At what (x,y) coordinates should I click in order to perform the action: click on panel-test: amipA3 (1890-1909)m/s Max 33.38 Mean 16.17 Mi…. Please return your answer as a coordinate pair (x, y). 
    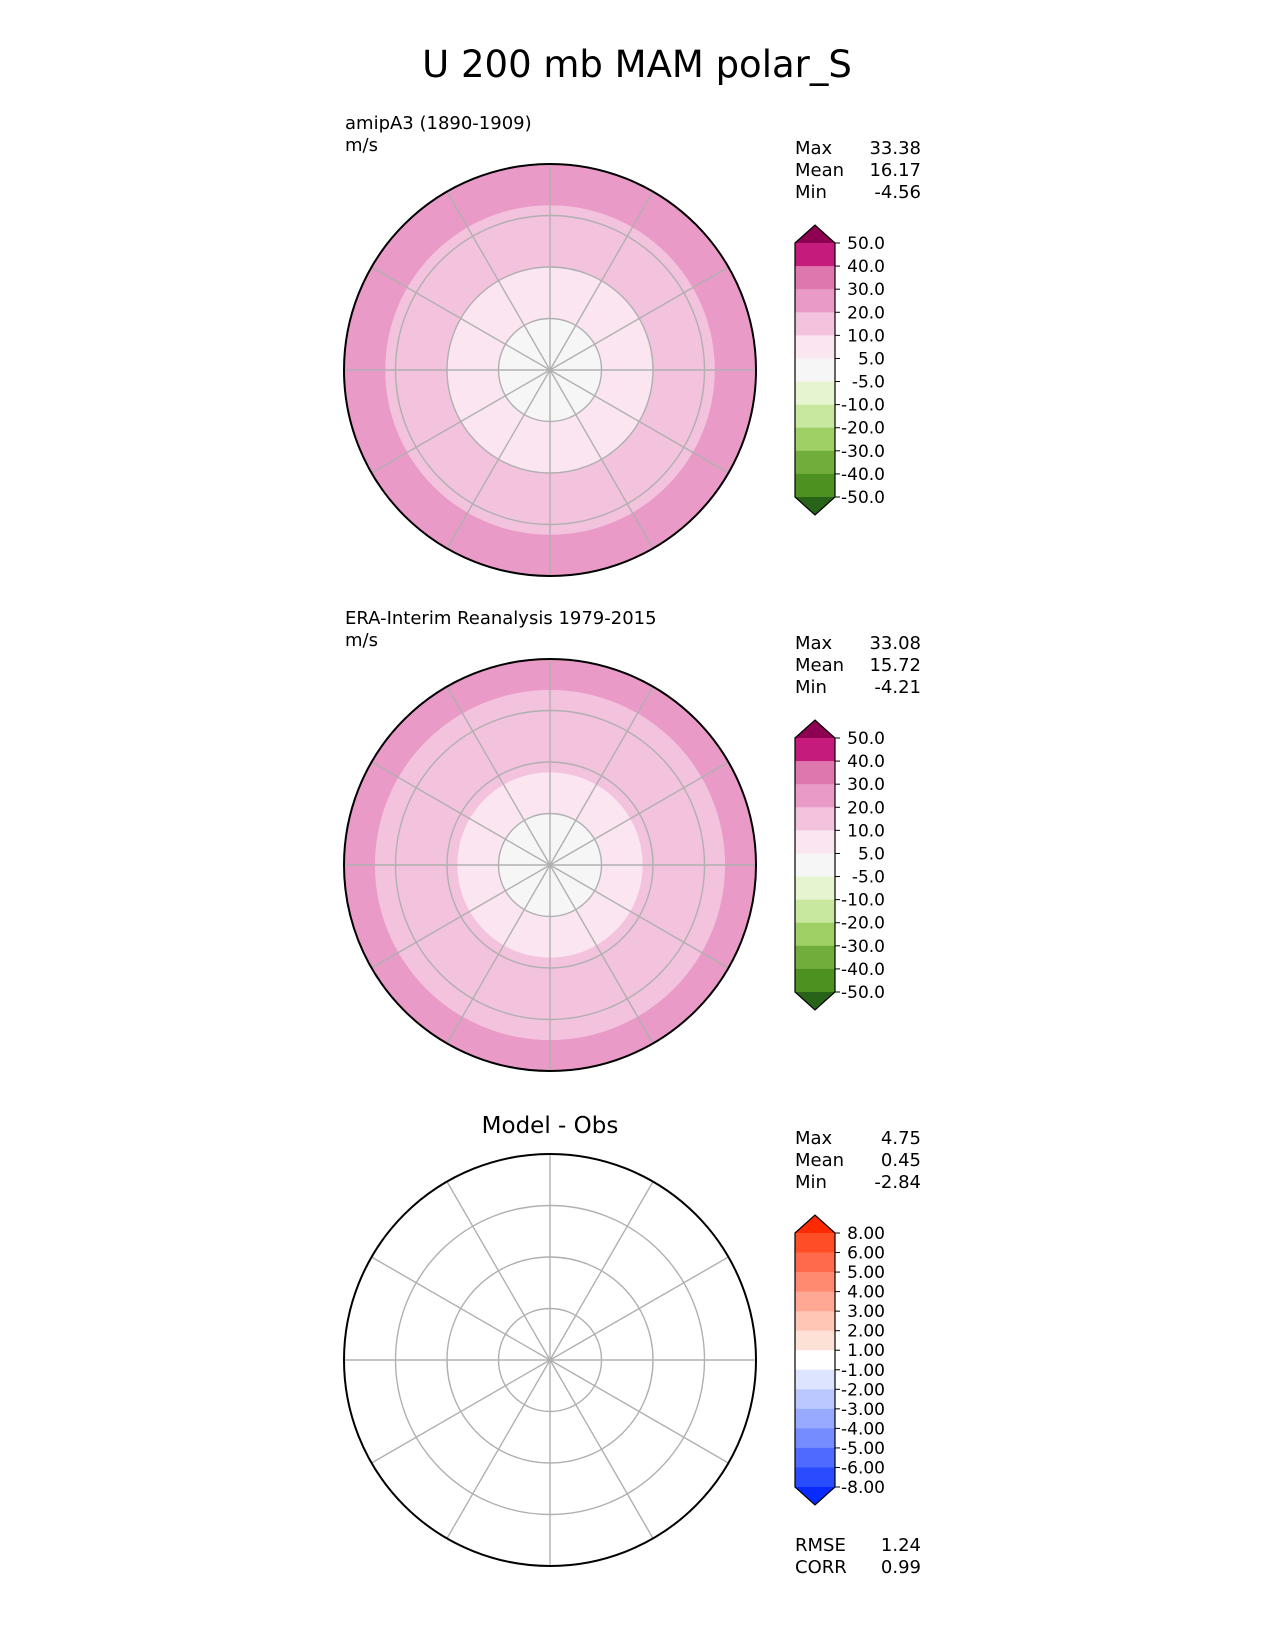
    Looking at the image, I should click on (632, 345).